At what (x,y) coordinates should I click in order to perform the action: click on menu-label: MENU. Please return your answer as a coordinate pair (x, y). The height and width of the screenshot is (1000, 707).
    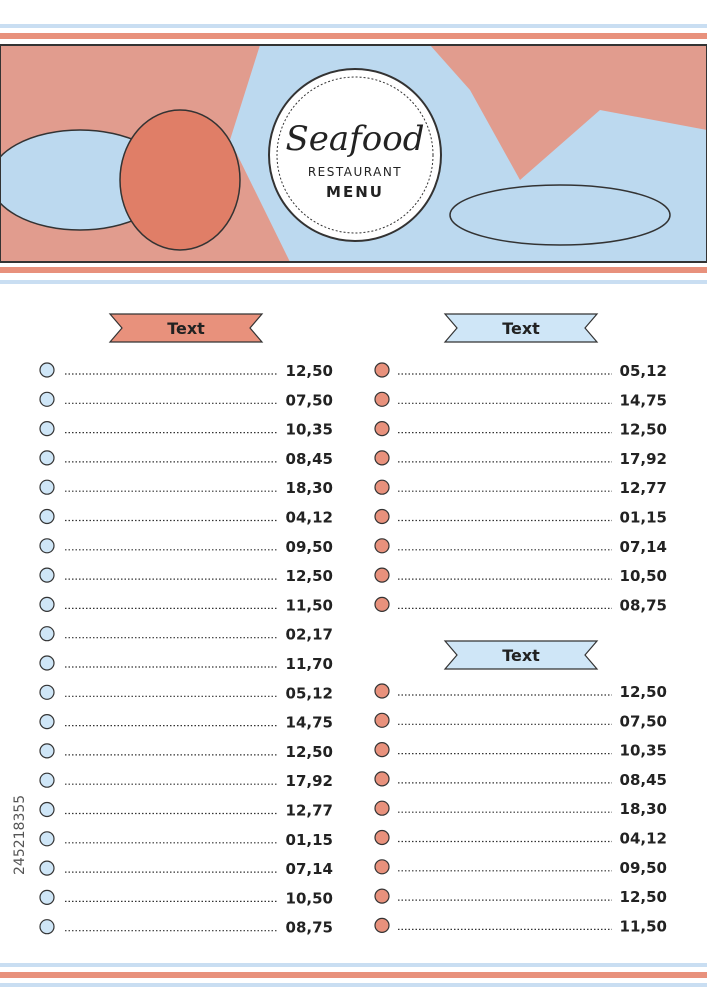
    Looking at the image, I should click on (355, 192).